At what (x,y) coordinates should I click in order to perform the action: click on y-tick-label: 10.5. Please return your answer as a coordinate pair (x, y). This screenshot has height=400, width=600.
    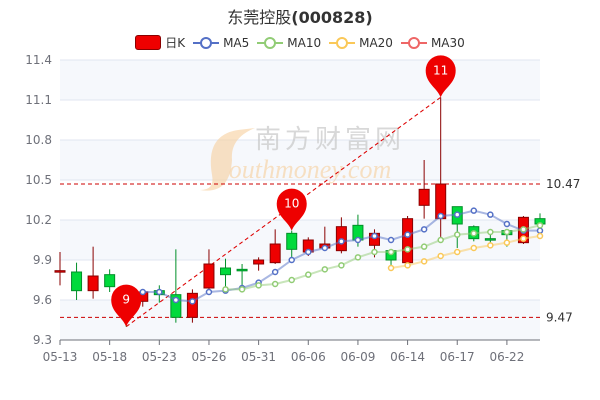
    Looking at the image, I should click on (38, 180).